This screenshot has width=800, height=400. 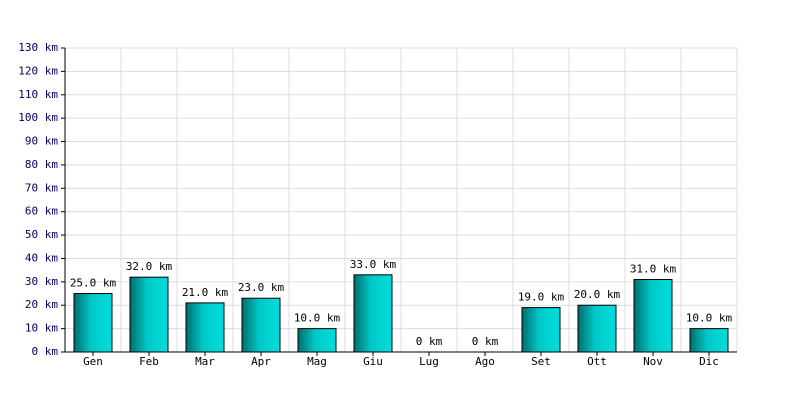 I want to click on y-tick-label: 10 km, so click(x=41, y=328).